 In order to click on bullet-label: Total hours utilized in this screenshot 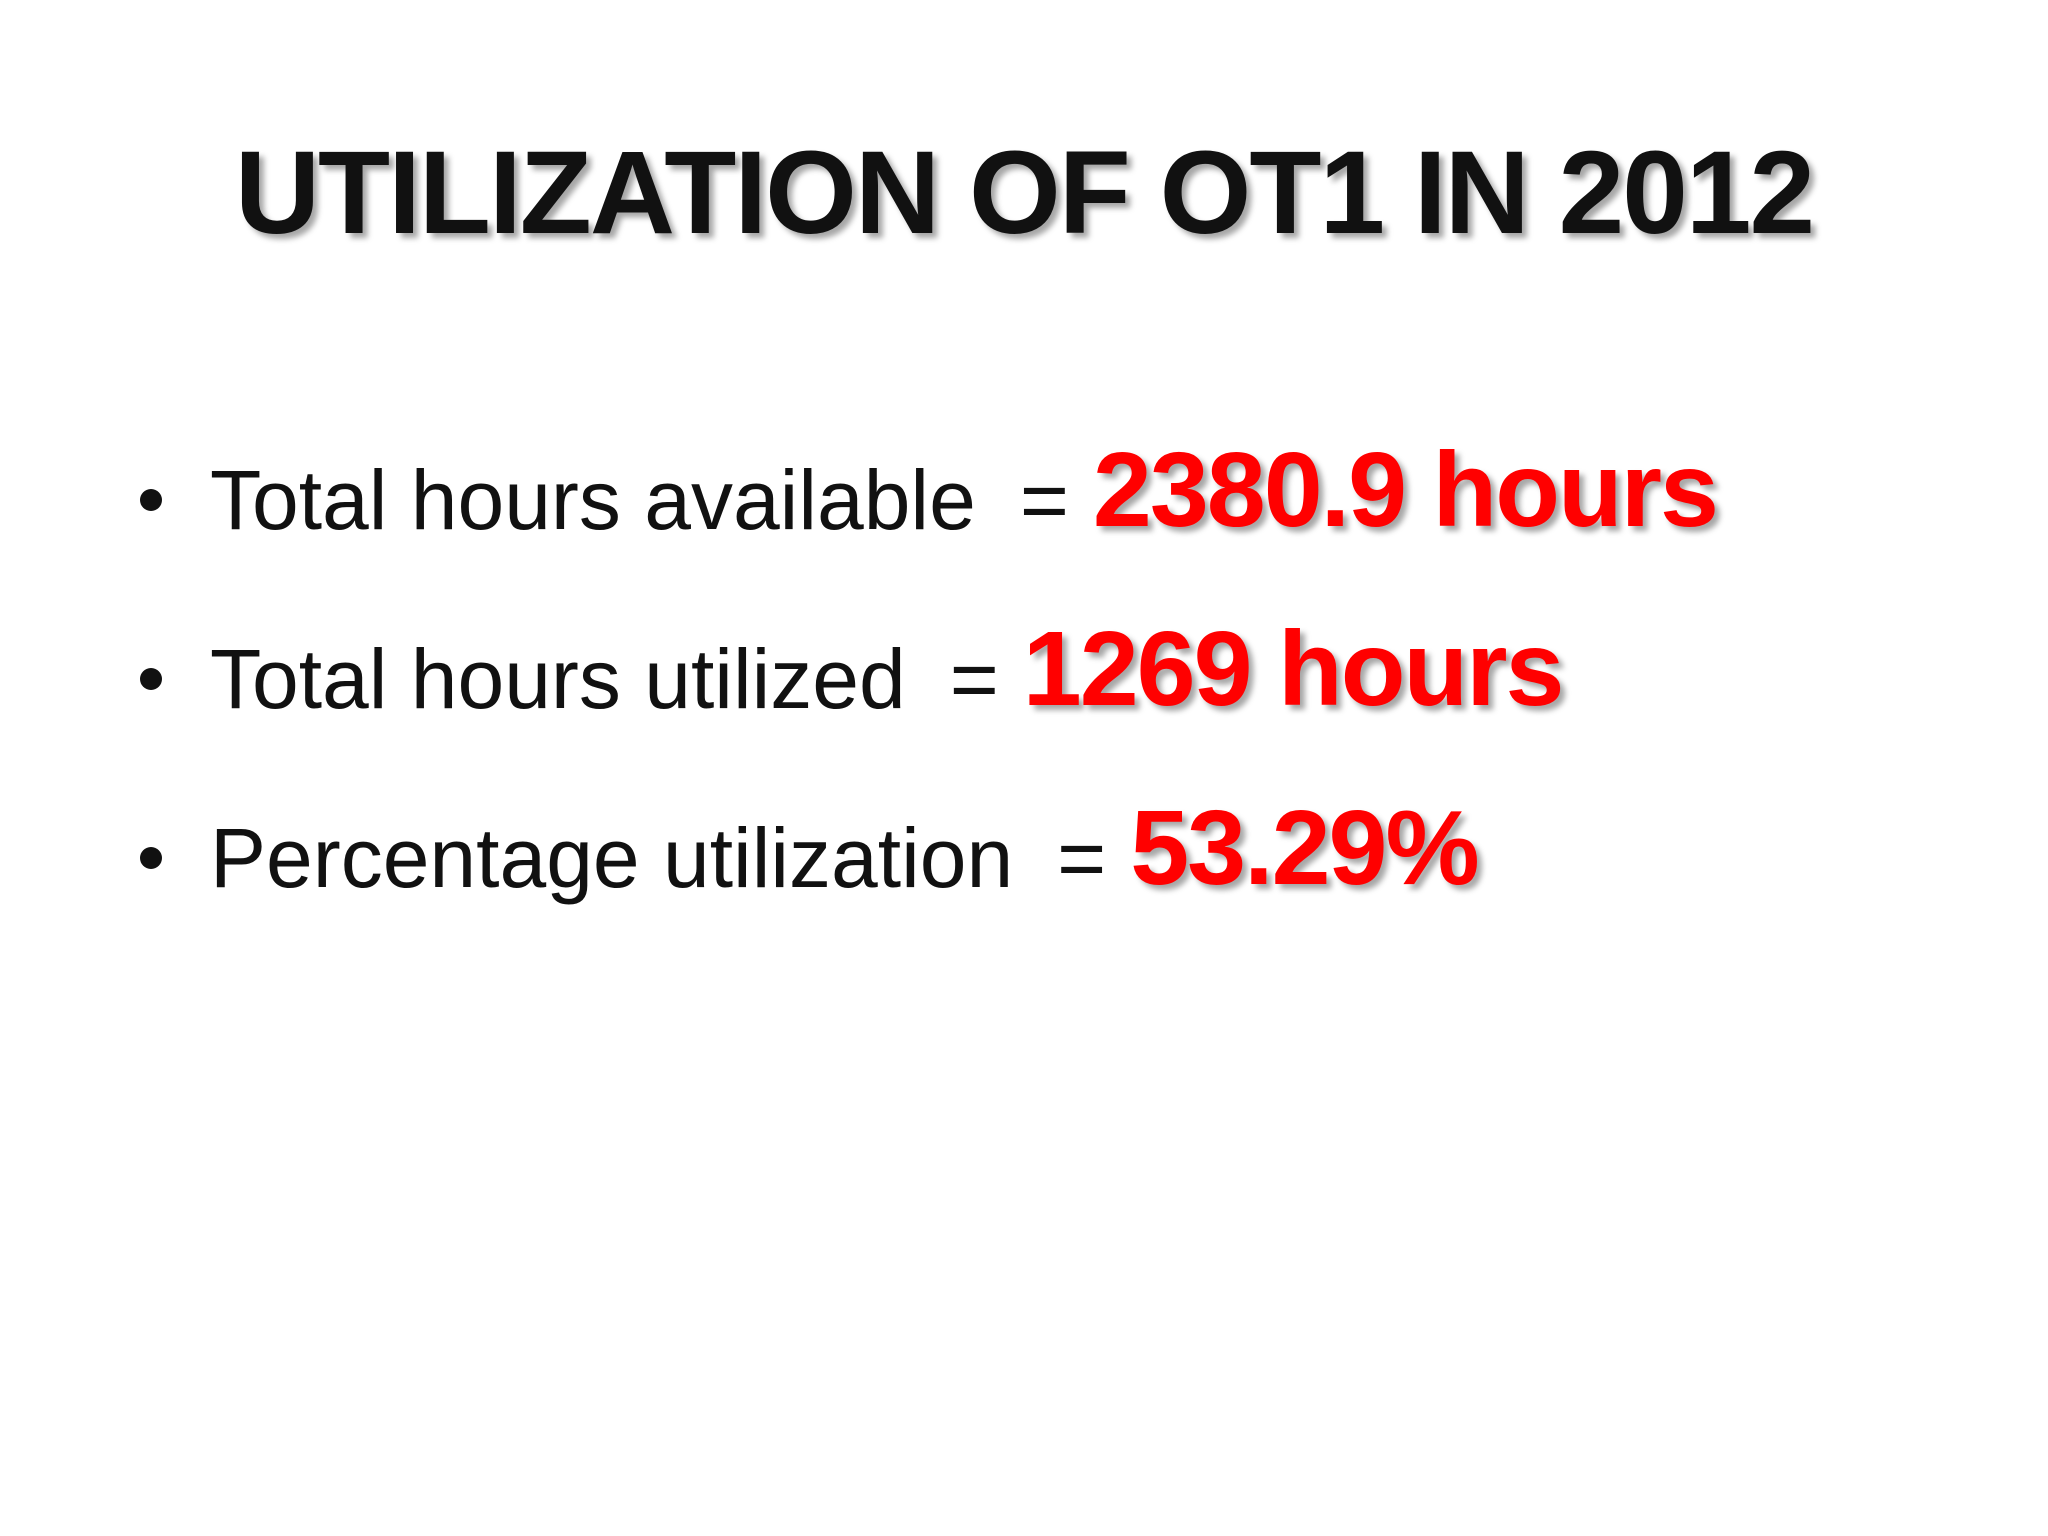, I will do `click(558, 678)`.